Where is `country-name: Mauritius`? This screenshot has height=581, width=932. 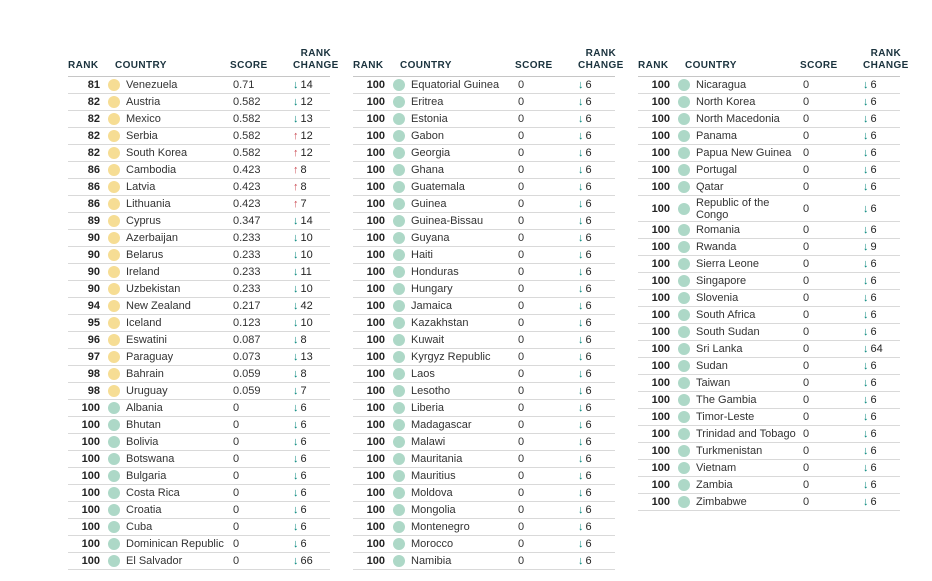
country-name: Mauritius is located at coordinates (433, 475).